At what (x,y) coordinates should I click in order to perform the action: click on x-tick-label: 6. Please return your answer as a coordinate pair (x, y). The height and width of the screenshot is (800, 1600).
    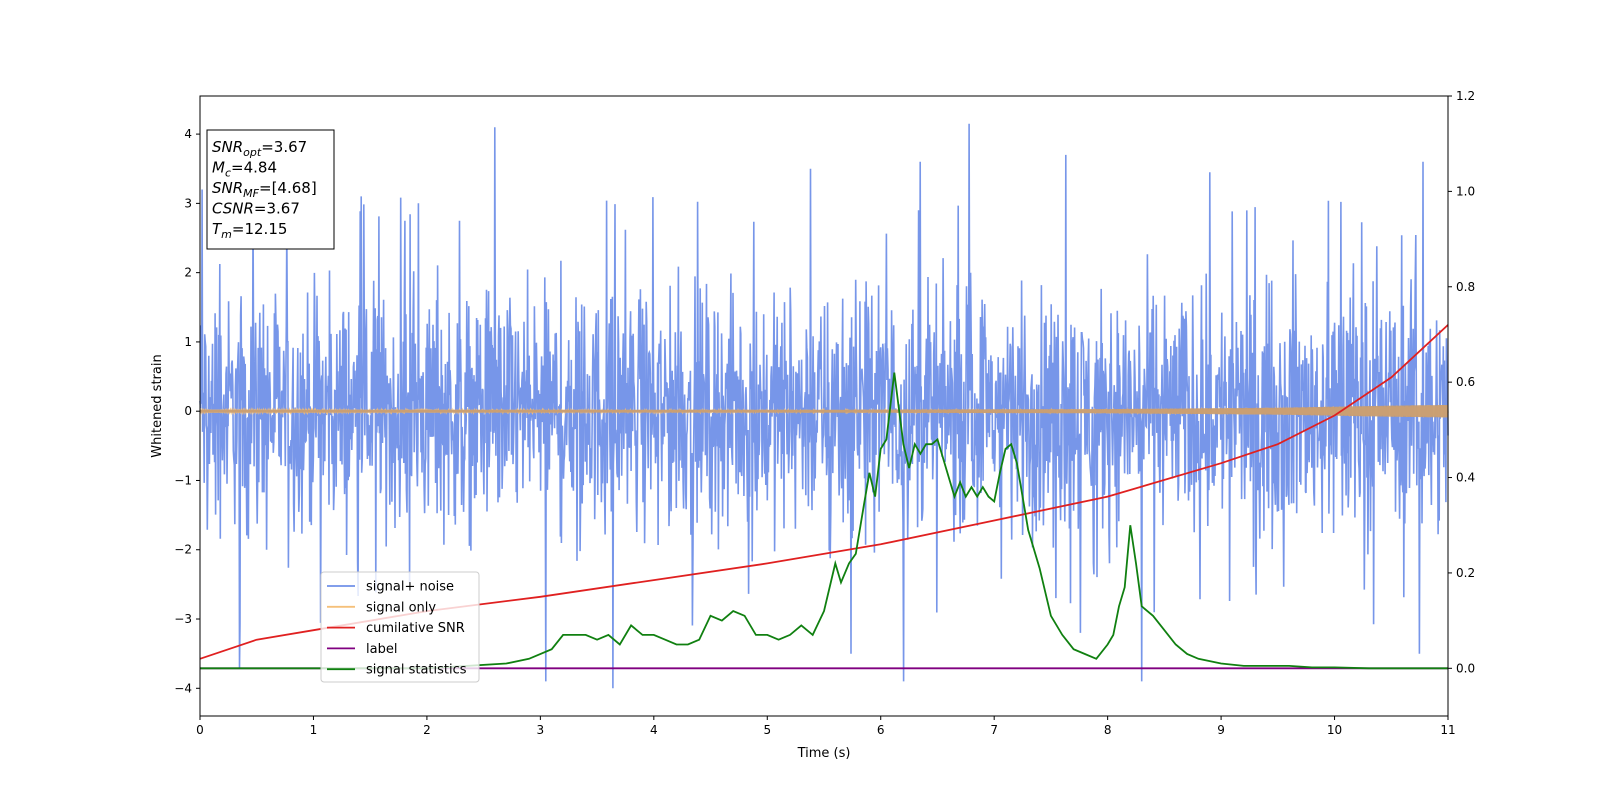
    Looking at the image, I should click on (881, 730).